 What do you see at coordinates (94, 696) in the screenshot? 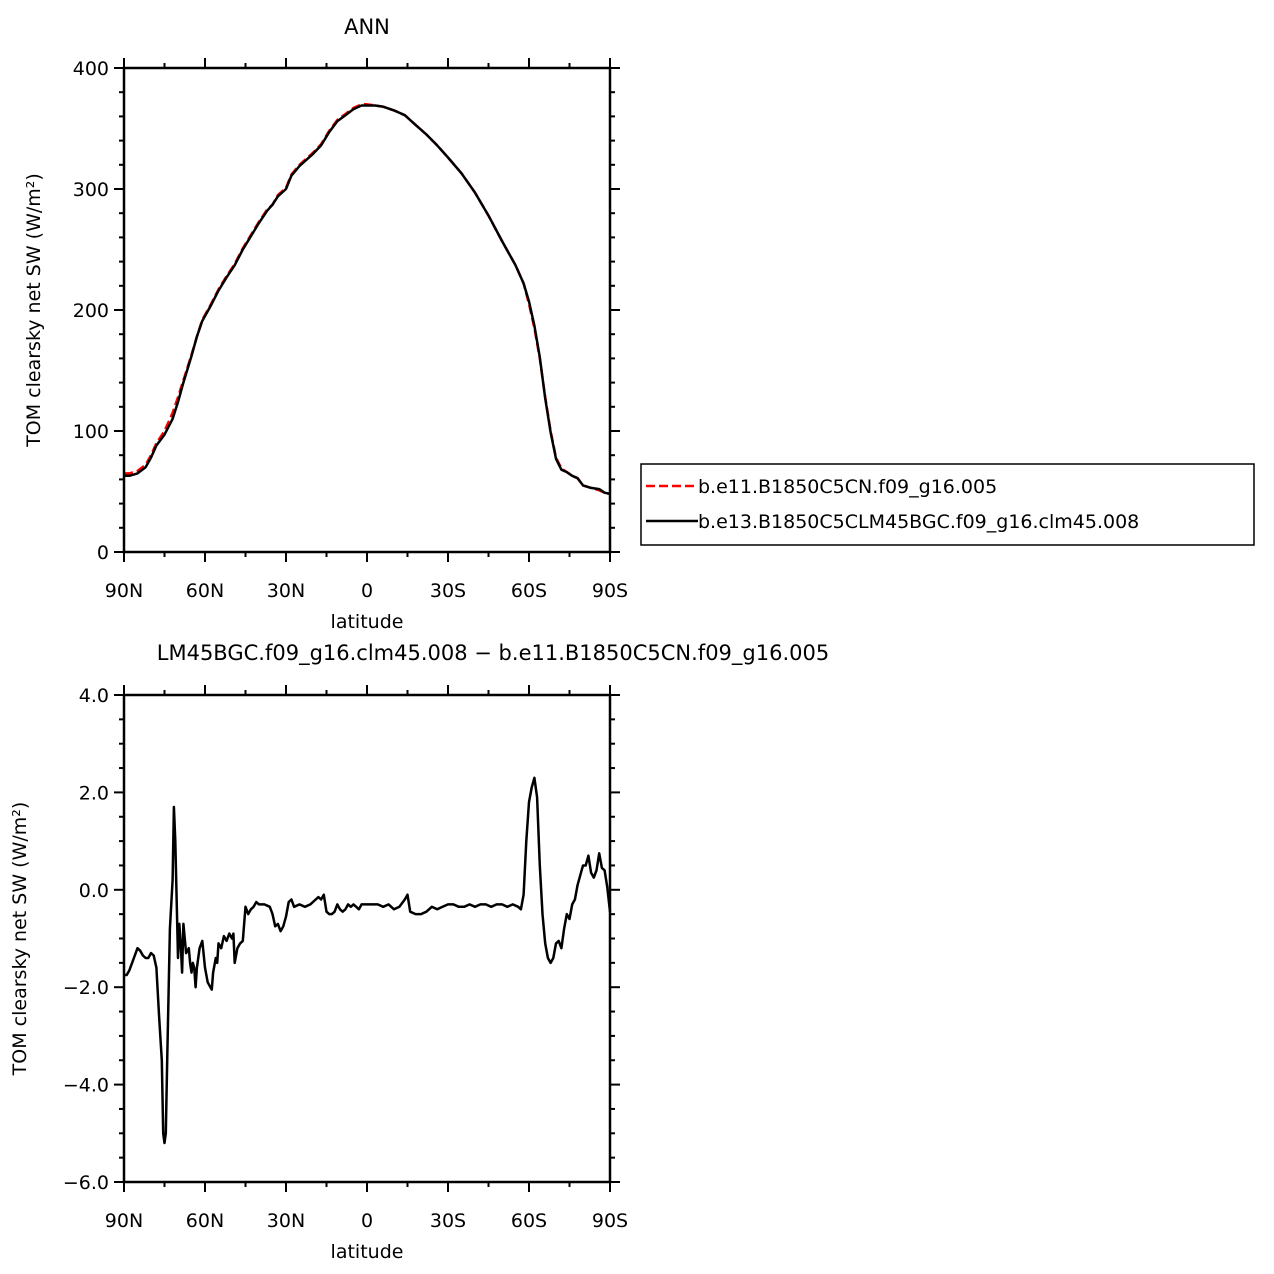
I see `y-tick-label: 4.0` at bounding box center [94, 696].